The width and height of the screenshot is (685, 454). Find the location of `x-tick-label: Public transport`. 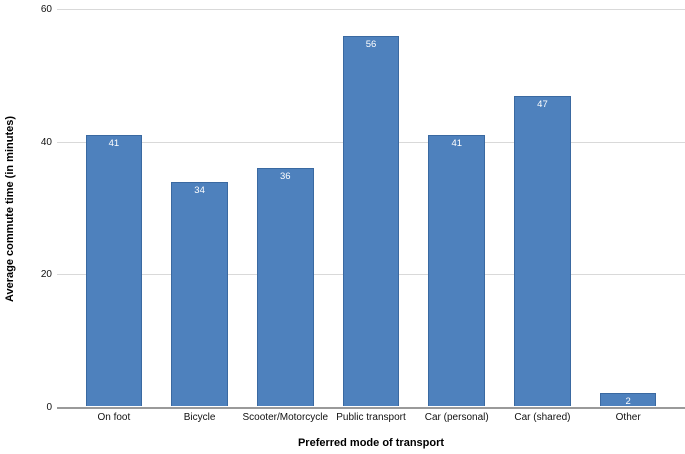

x-tick-label: Public transport is located at coordinates (371, 417).